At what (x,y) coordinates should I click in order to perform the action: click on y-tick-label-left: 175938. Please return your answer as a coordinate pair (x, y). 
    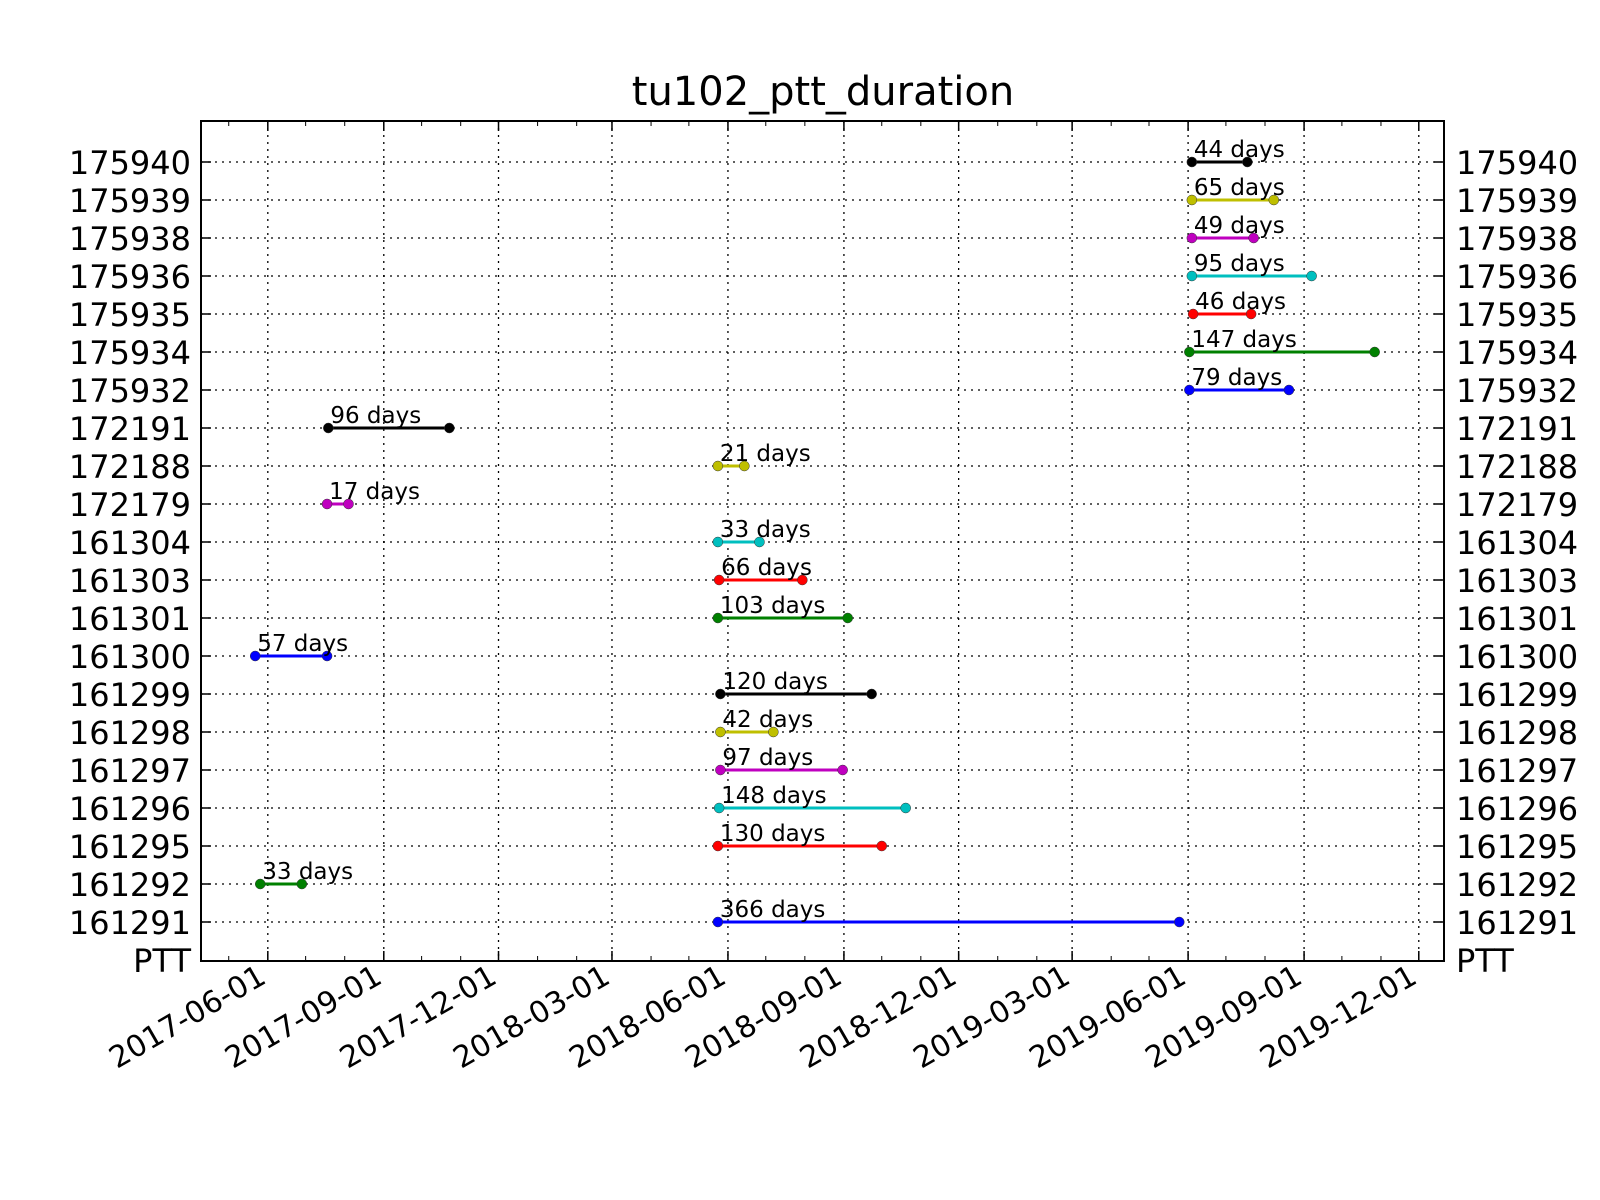
    Looking at the image, I should click on (130, 239).